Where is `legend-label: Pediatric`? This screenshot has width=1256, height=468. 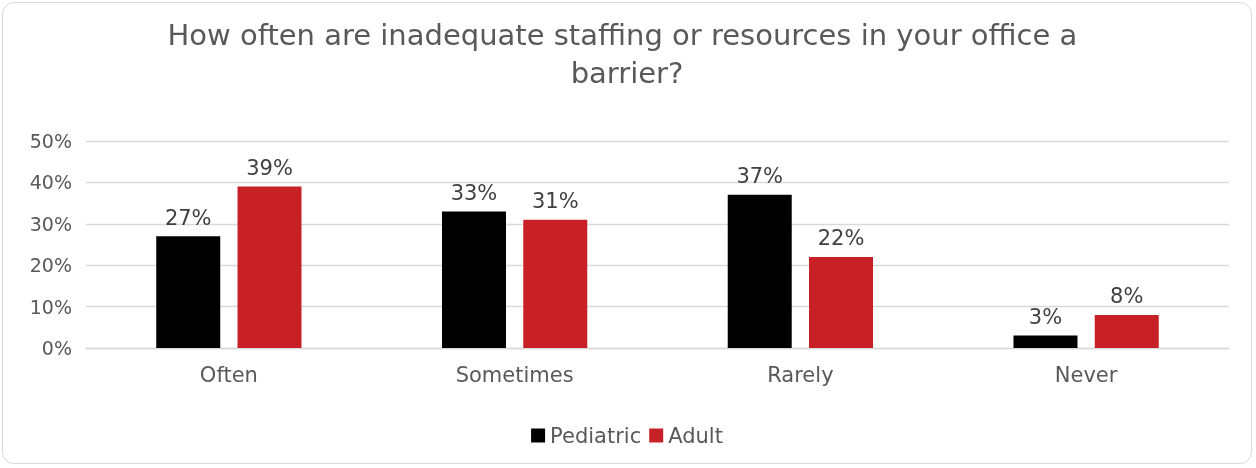
legend-label: Pediatric is located at coordinates (596, 435).